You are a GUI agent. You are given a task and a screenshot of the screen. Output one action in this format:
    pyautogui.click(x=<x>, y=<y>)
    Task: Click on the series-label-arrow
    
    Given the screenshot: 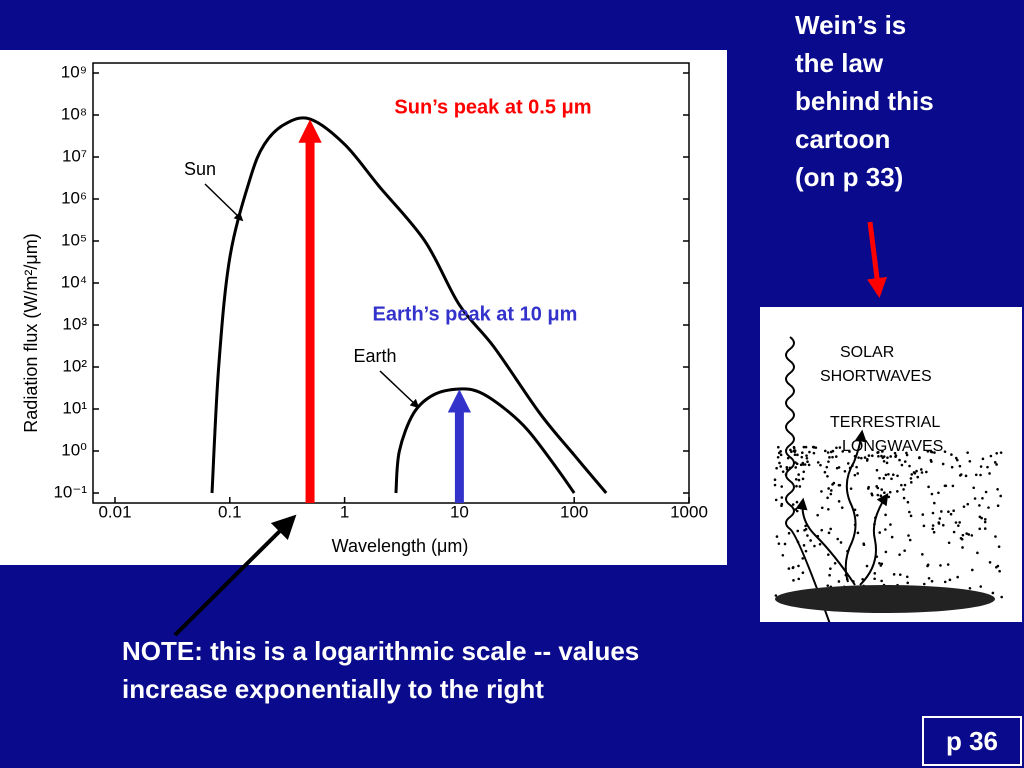 What is the action you would take?
    pyautogui.click(x=399, y=389)
    